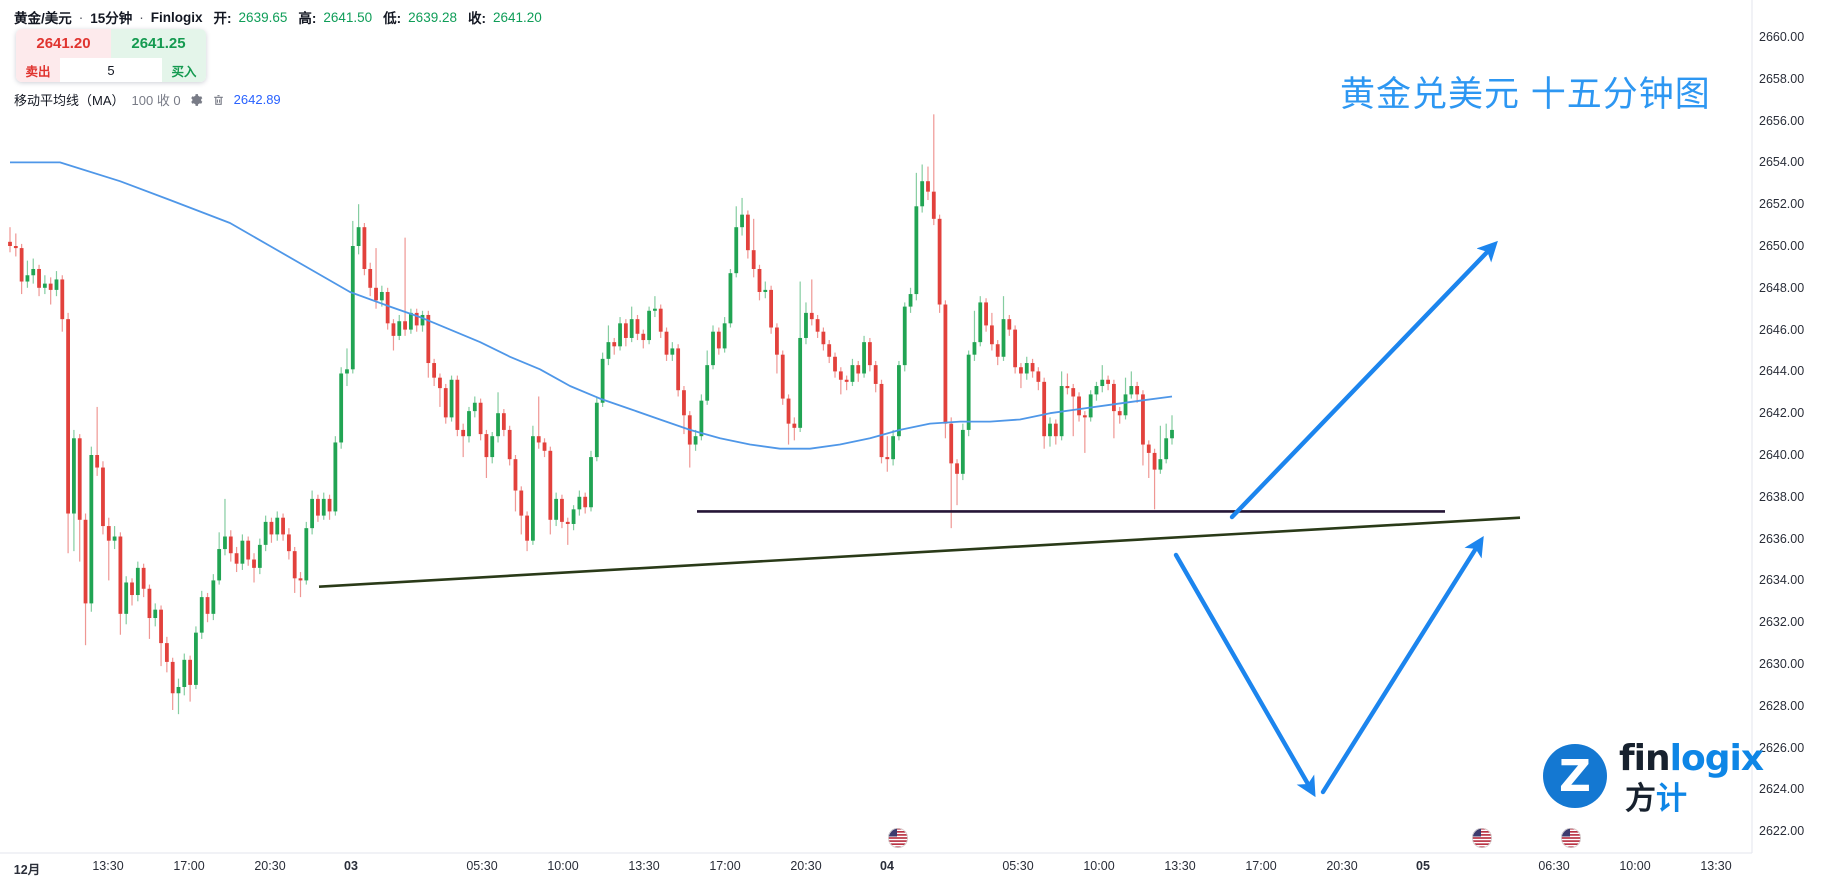 The image size is (1822, 881). Describe the element at coordinates (1402, 665) in the screenshot. I see `projection-up-leg` at that location.